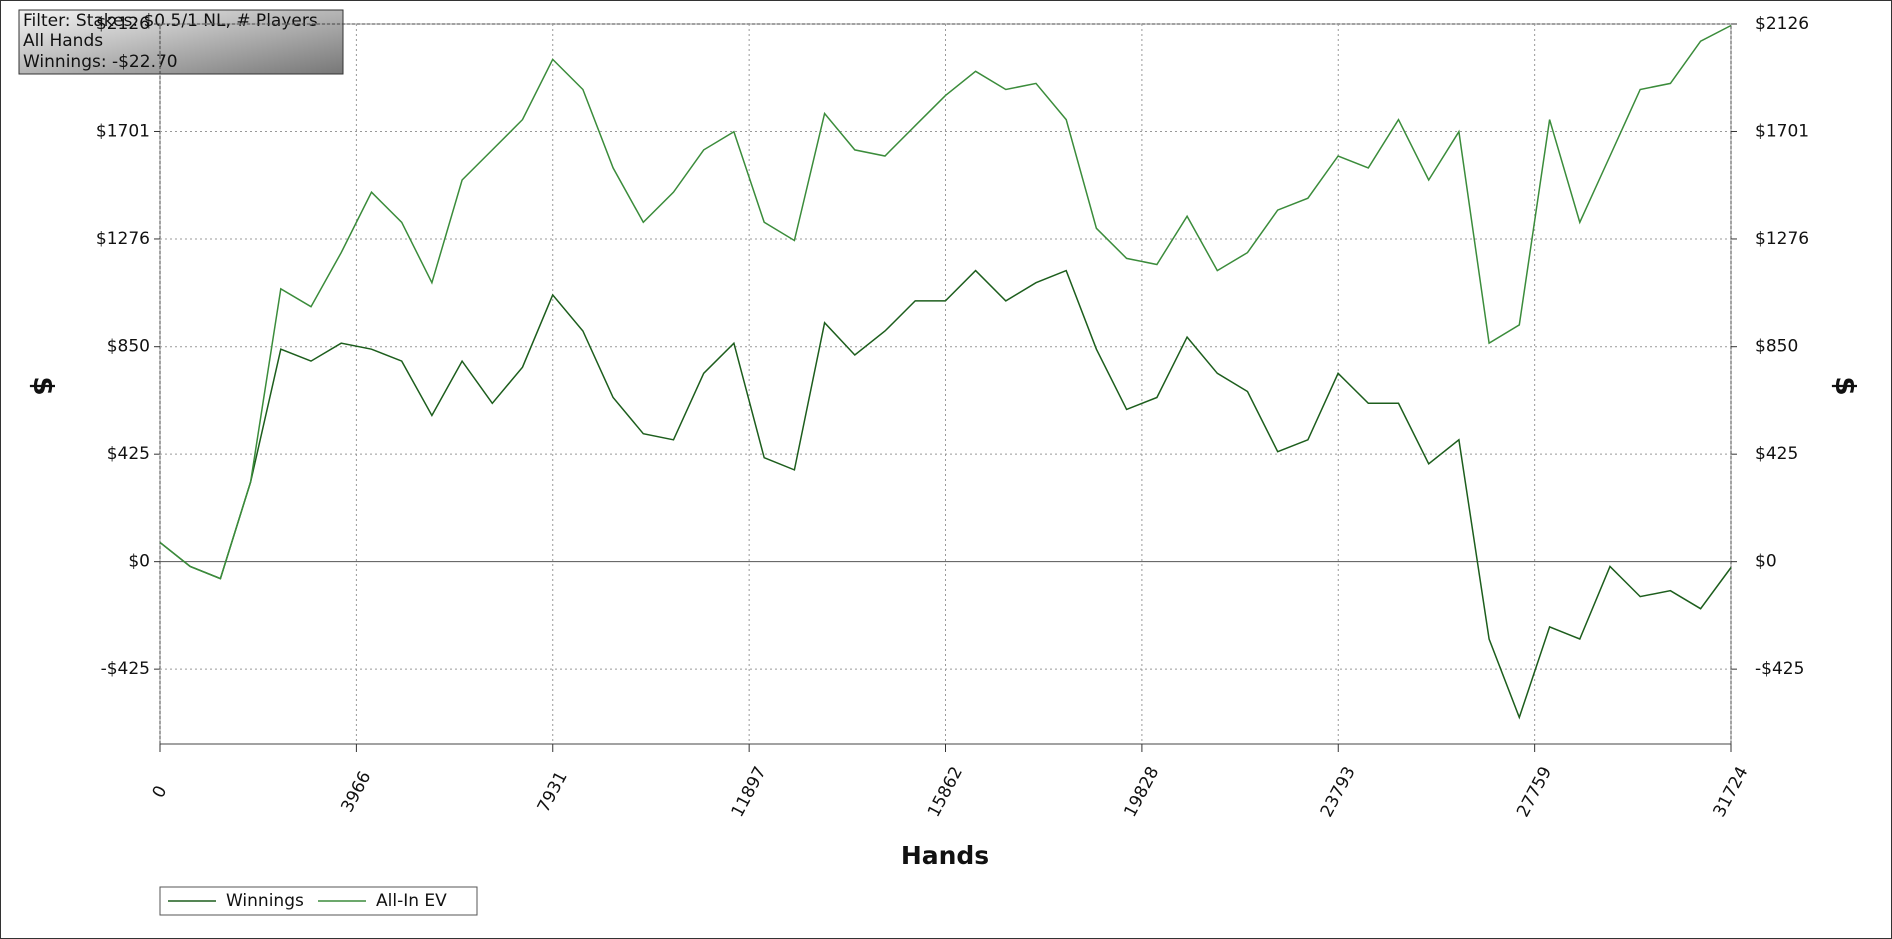 The image size is (1892, 939). What do you see at coordinates (1776, 454) in the screenshot?
I see `y2-tick-label: $425` at bounding box center [1776, 454].